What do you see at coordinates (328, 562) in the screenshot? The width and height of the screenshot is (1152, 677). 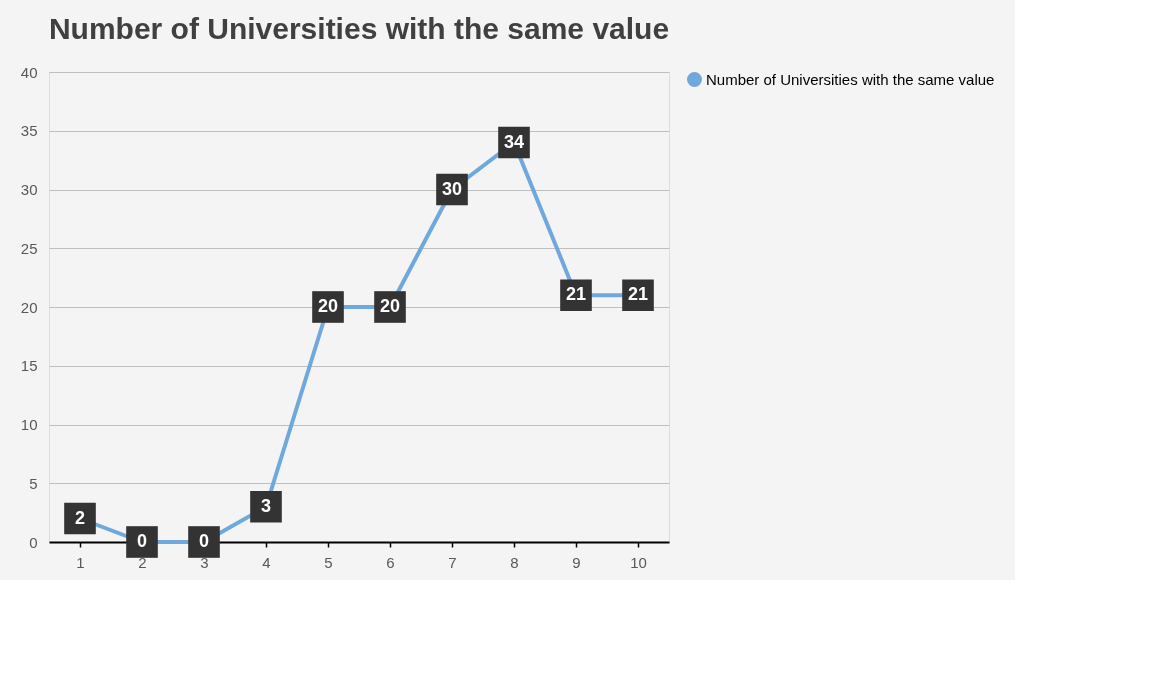 I see `x-tick-label: 5` at bounding box center [328, 562].